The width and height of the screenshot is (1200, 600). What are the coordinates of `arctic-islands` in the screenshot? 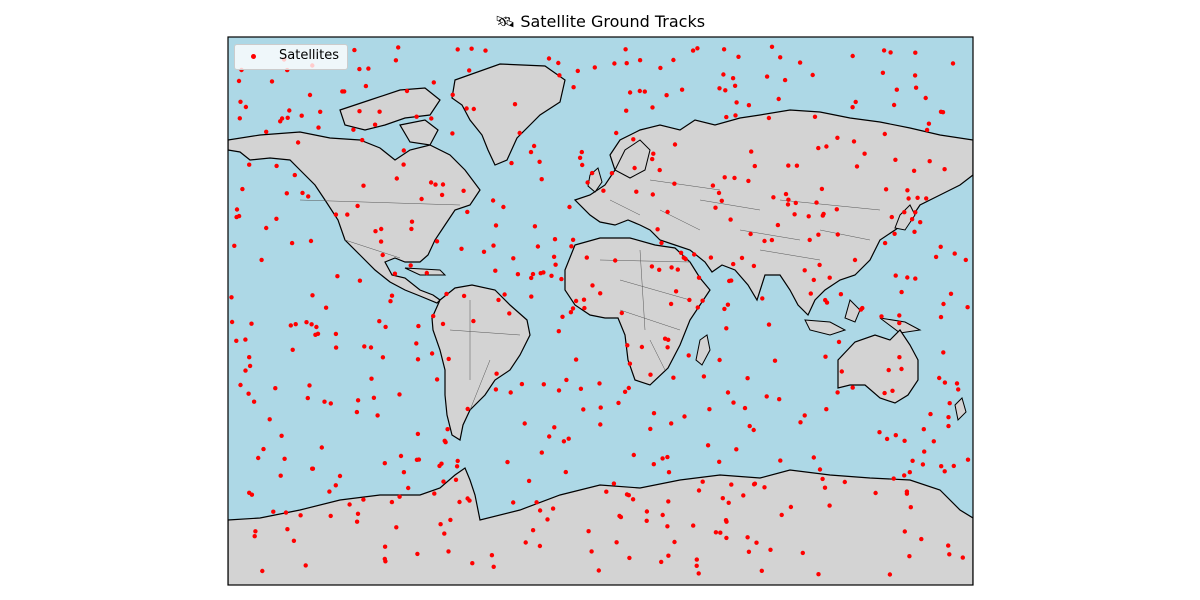 It's located at (390, 109).